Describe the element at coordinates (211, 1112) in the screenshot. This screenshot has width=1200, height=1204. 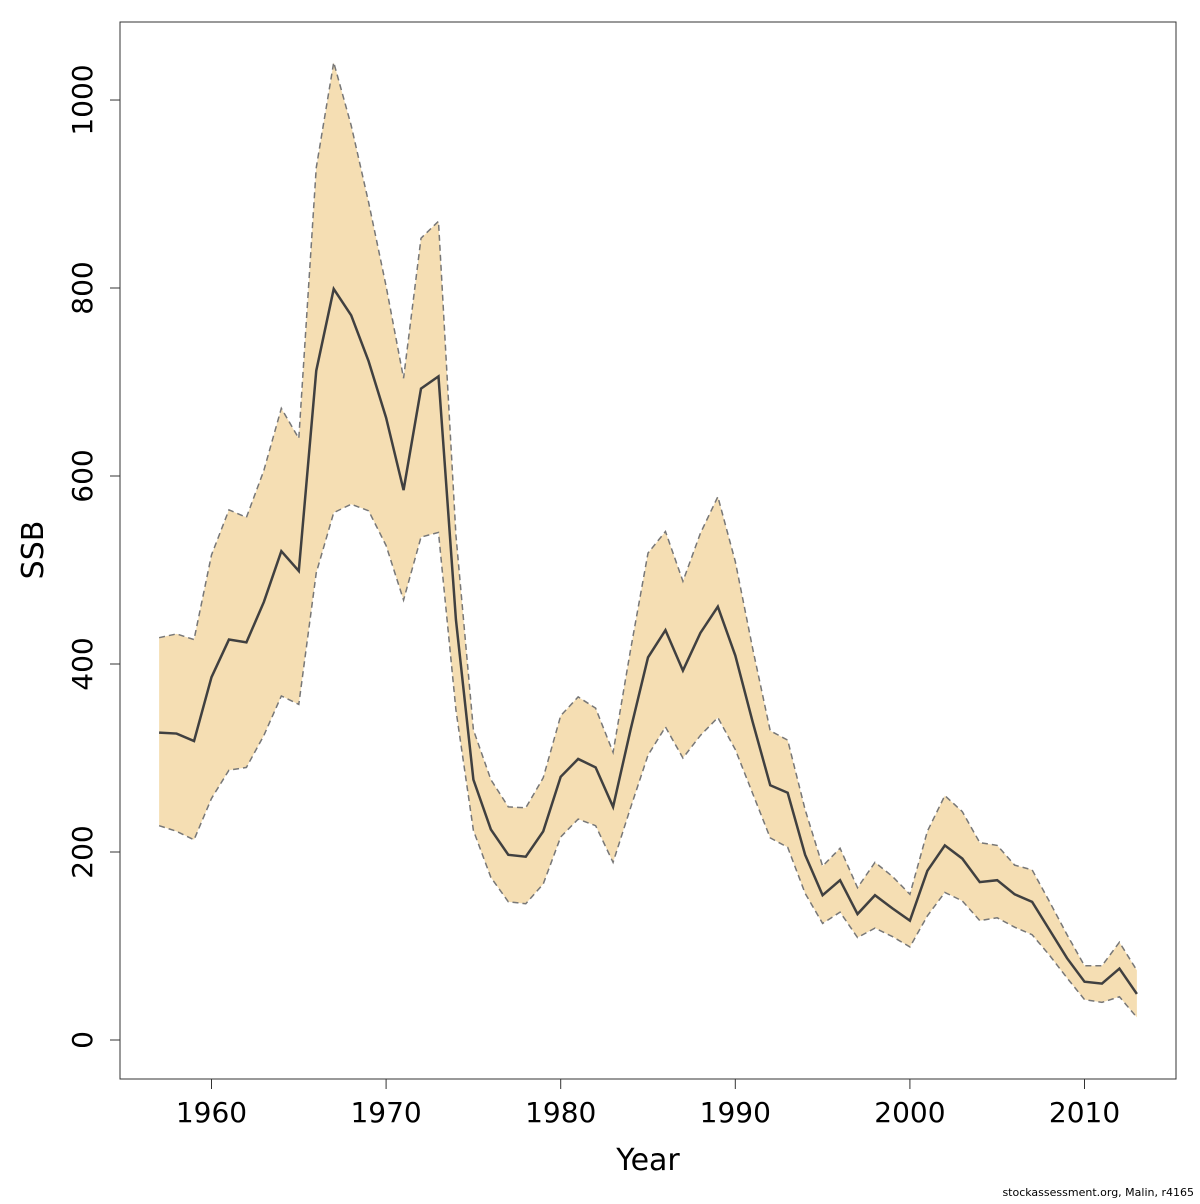
I see `x-tick-label: 1960` at that location.